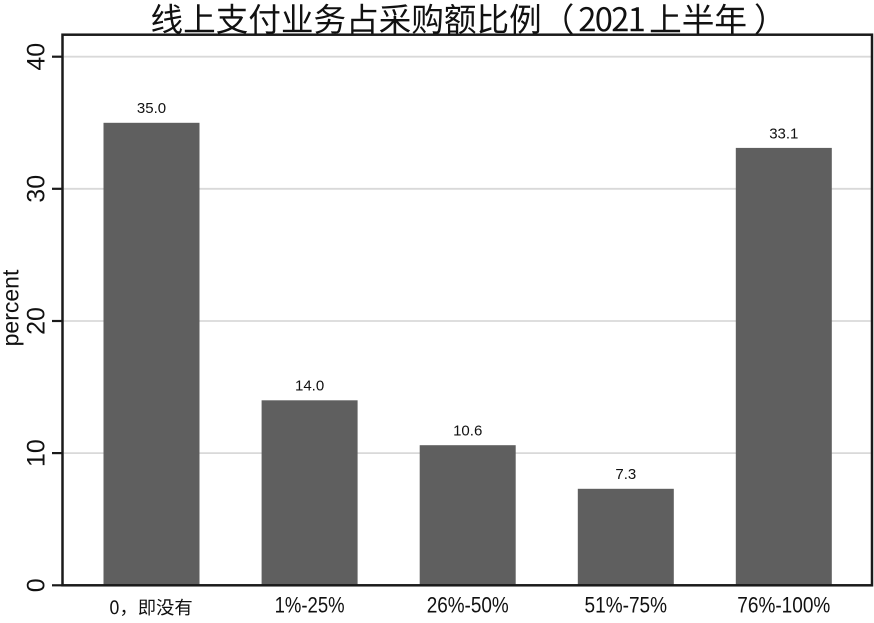 The height and width of the screenshot is (623, 874). What do you see at coordinates (626, 605) in the screenshot?
I see `svg-text: 51%-75%` at bounding box center [626, 605].